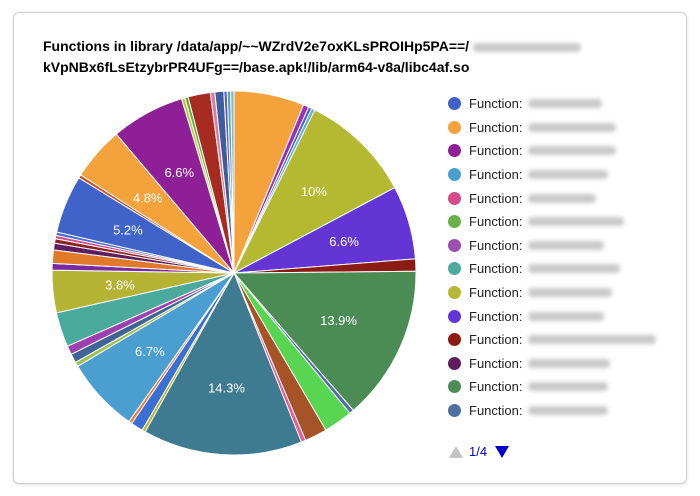 Image resolution: width=700 pixels, height=496 pixels. What do you see at coordinates (502, 451) in the screenshot?
I see `next-page-icon` at bounding box center [502, 451].